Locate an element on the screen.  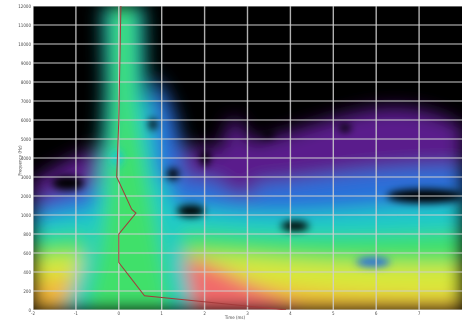
x-tick-label: 4 is located at coordinates (290, 313).